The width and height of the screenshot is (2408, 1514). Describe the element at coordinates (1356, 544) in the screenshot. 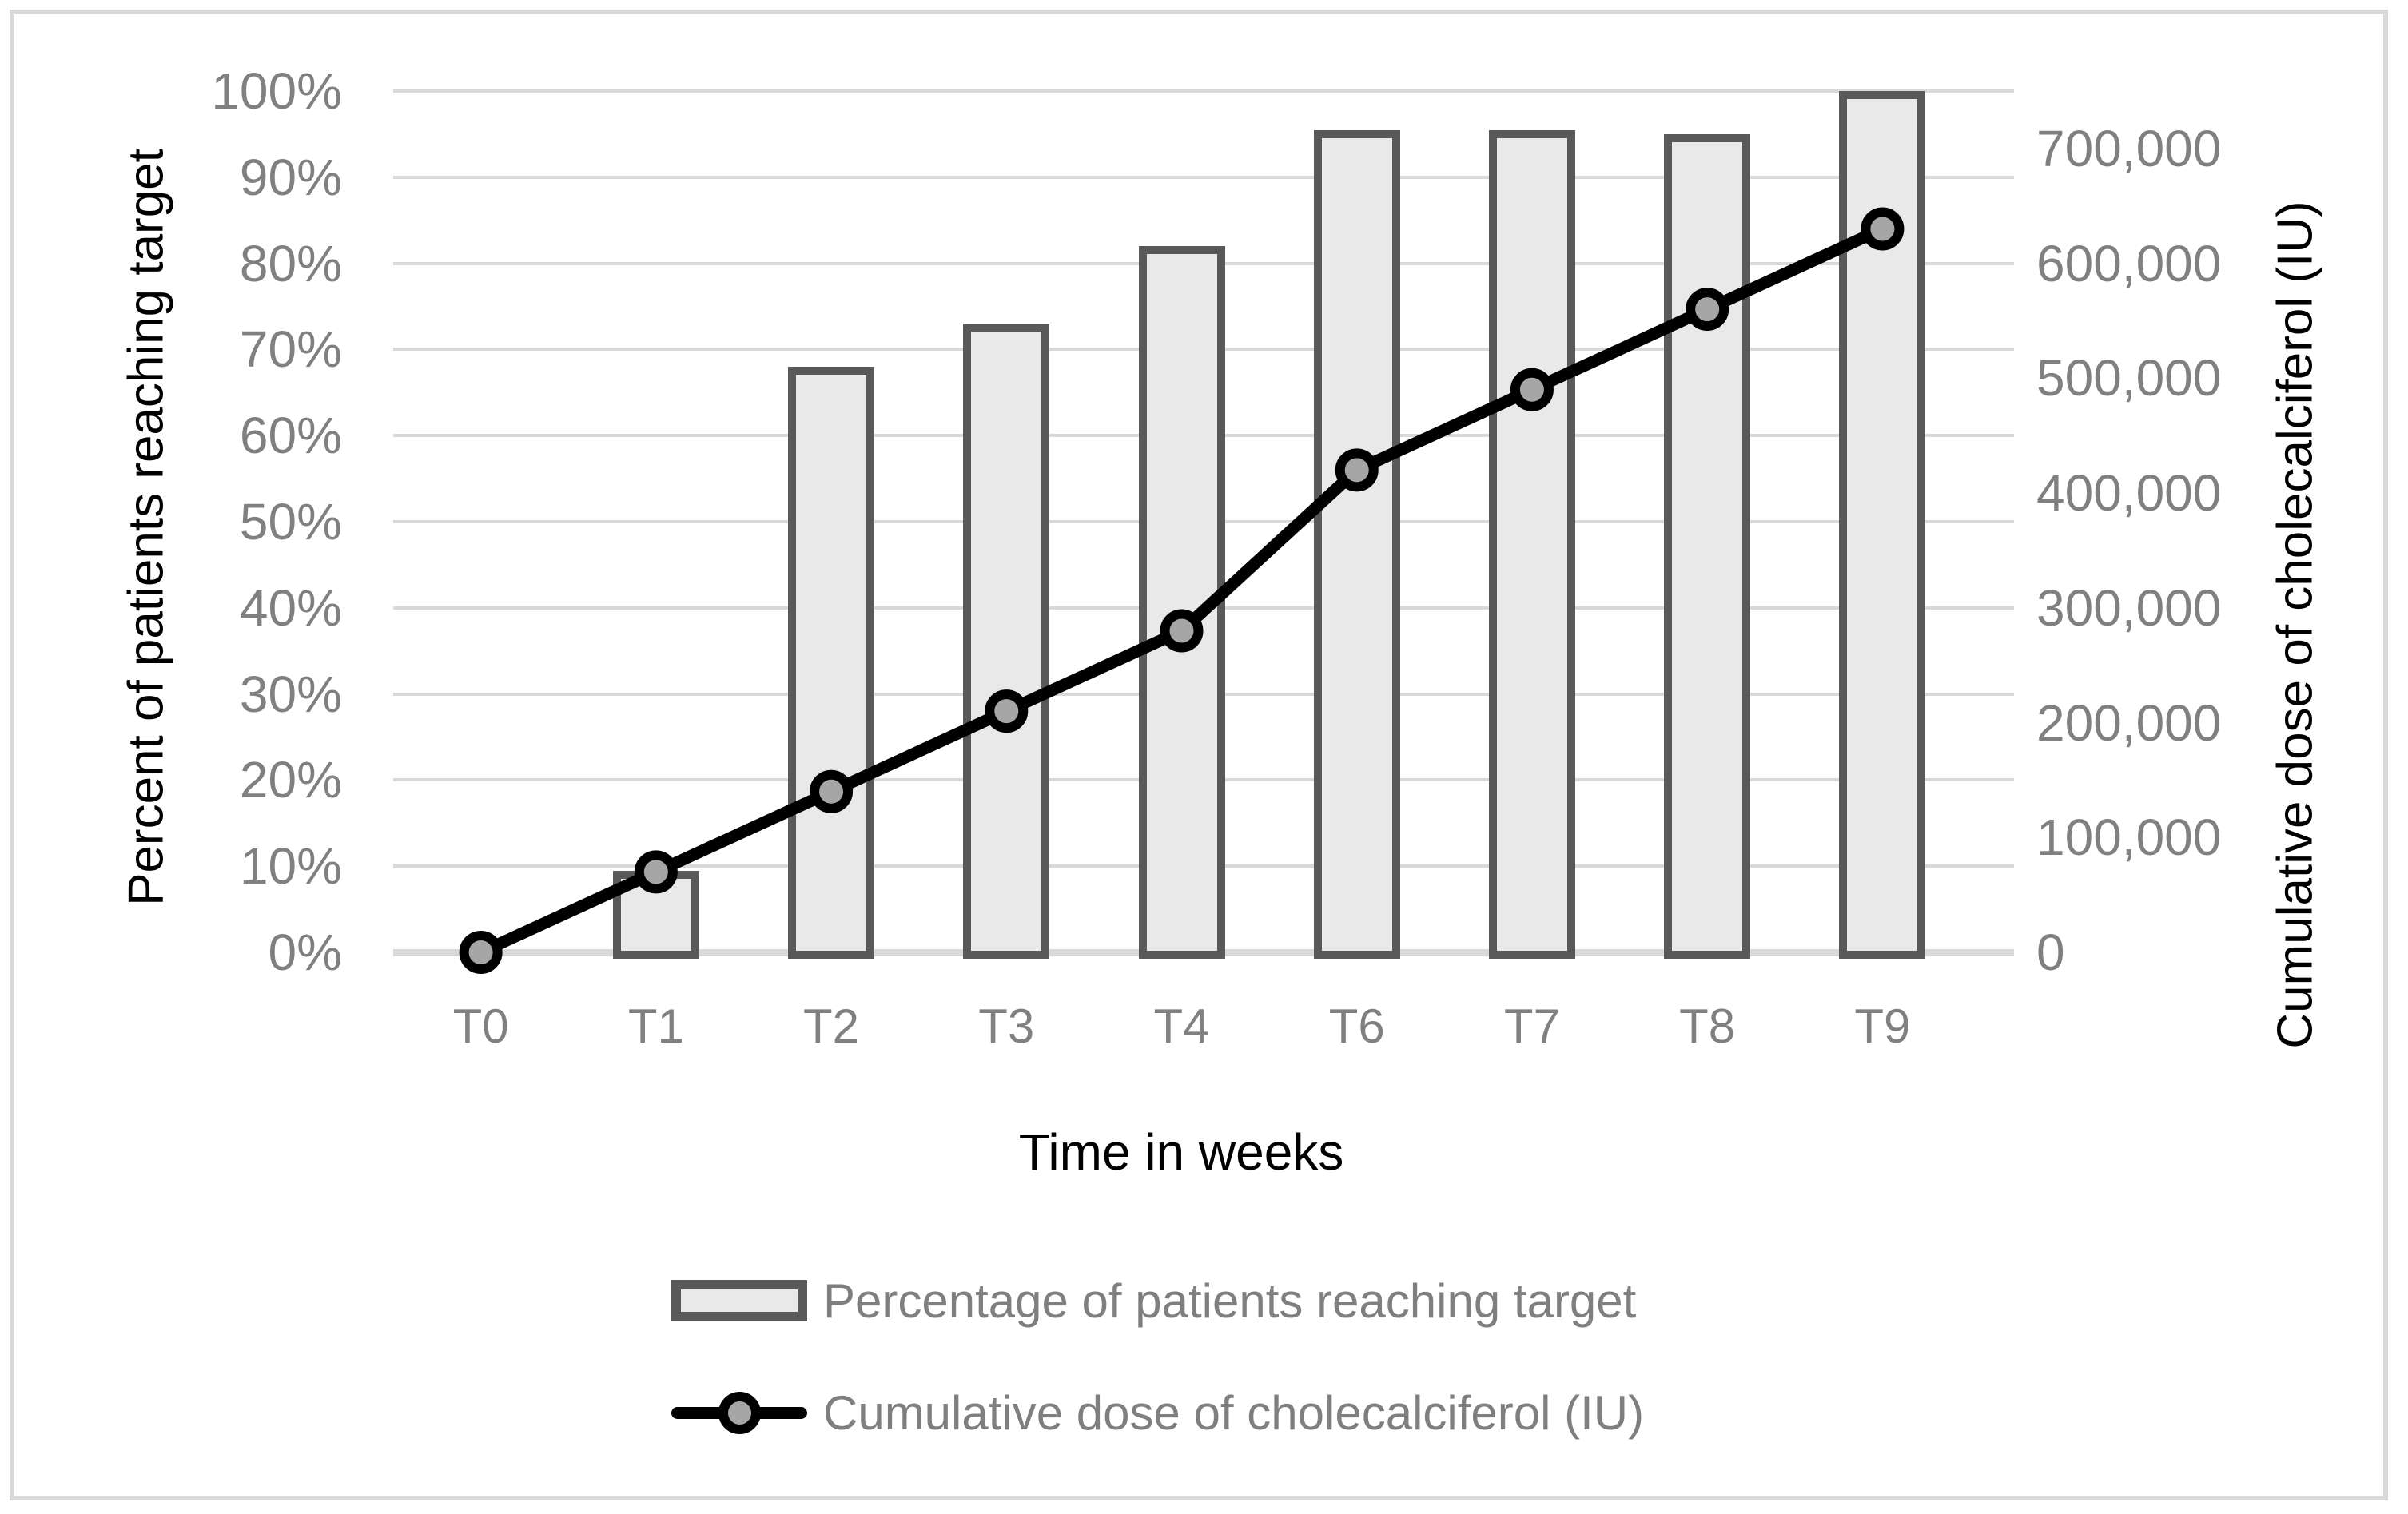

I see `bar-T6` at that location.